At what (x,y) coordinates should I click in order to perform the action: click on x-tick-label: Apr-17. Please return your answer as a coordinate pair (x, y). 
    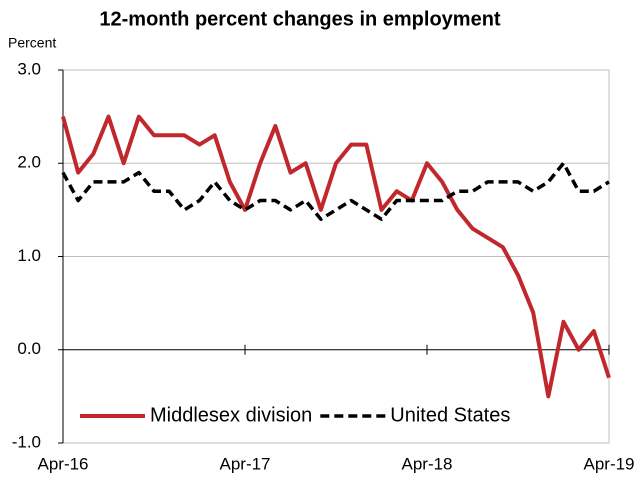
    Looking at the image, I should click on (244, 463).